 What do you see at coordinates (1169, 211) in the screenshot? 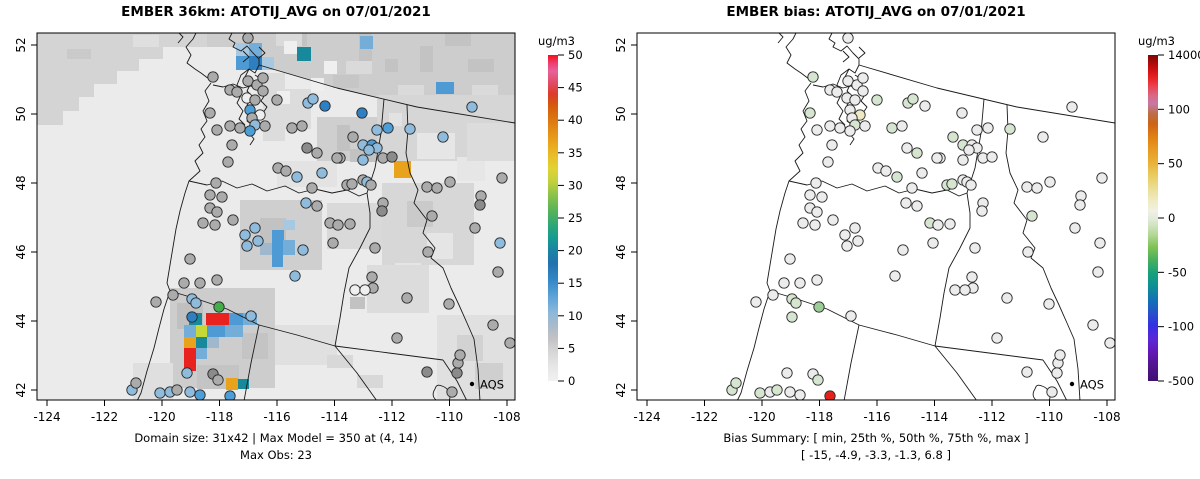
I see `right-colorbar: ug/m314000 100 50 0 -50 -100 -500` at bounding box center [1169, 211].